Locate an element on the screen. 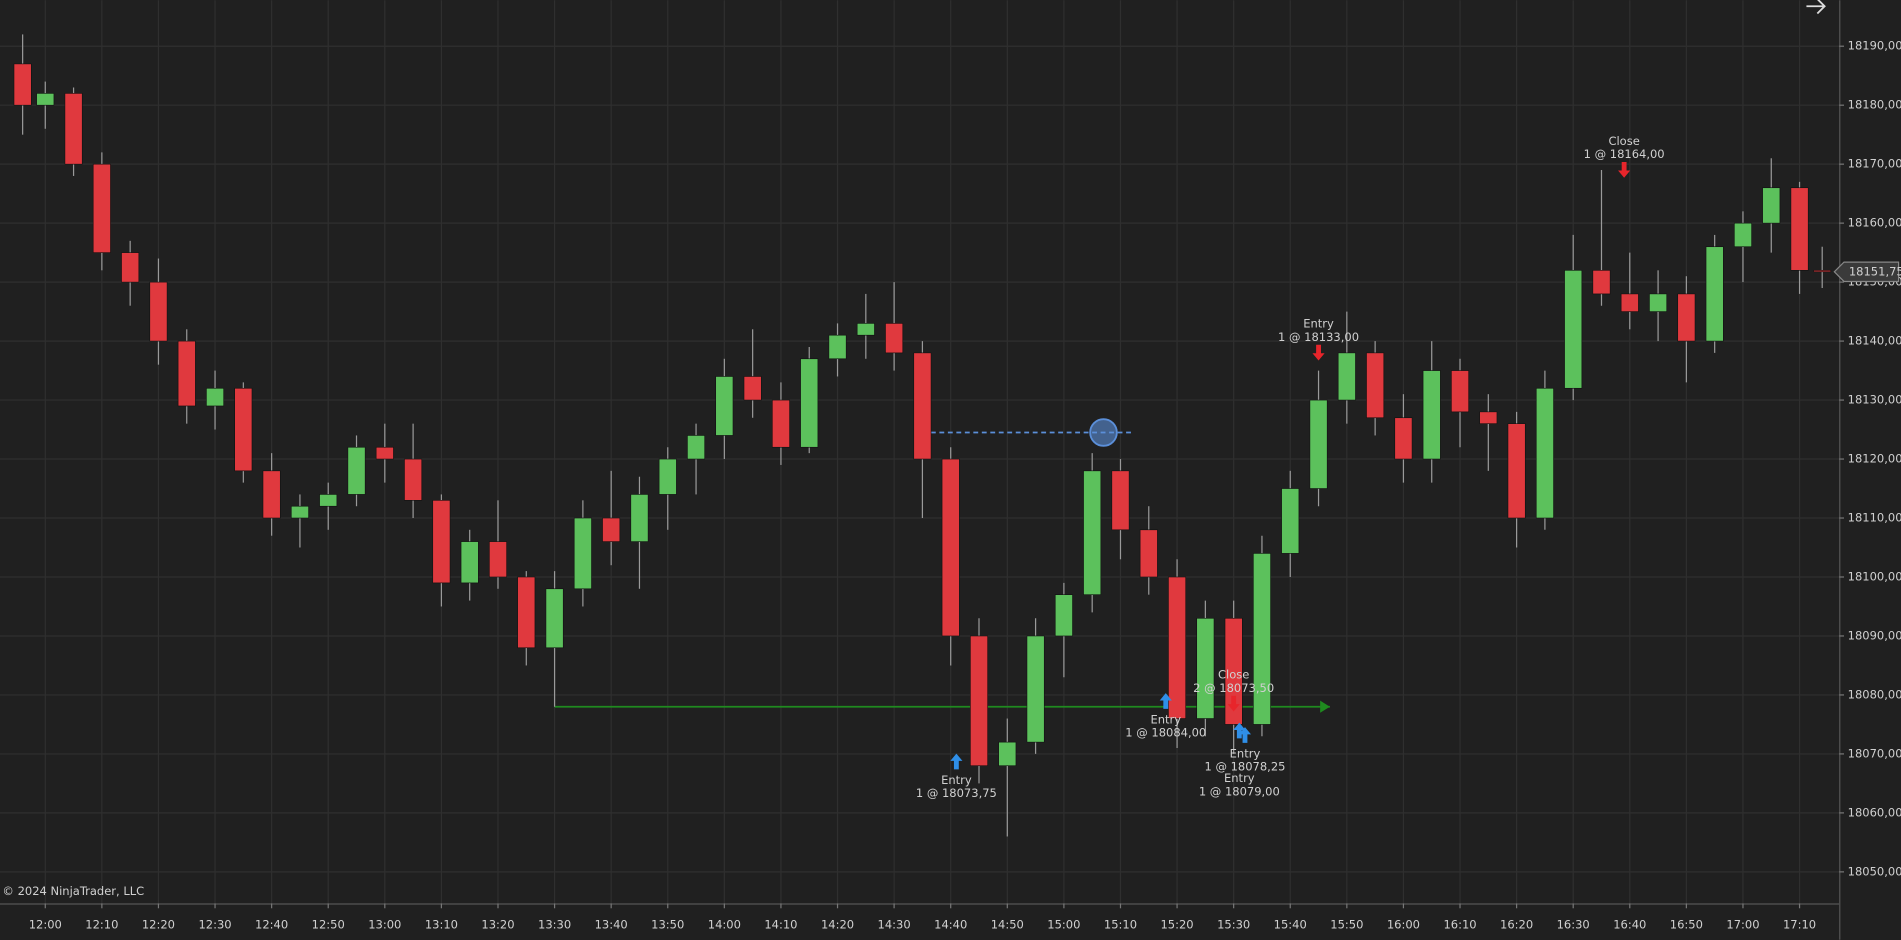  x-tick-label: 12:50 is located at coordinates (328, 925).